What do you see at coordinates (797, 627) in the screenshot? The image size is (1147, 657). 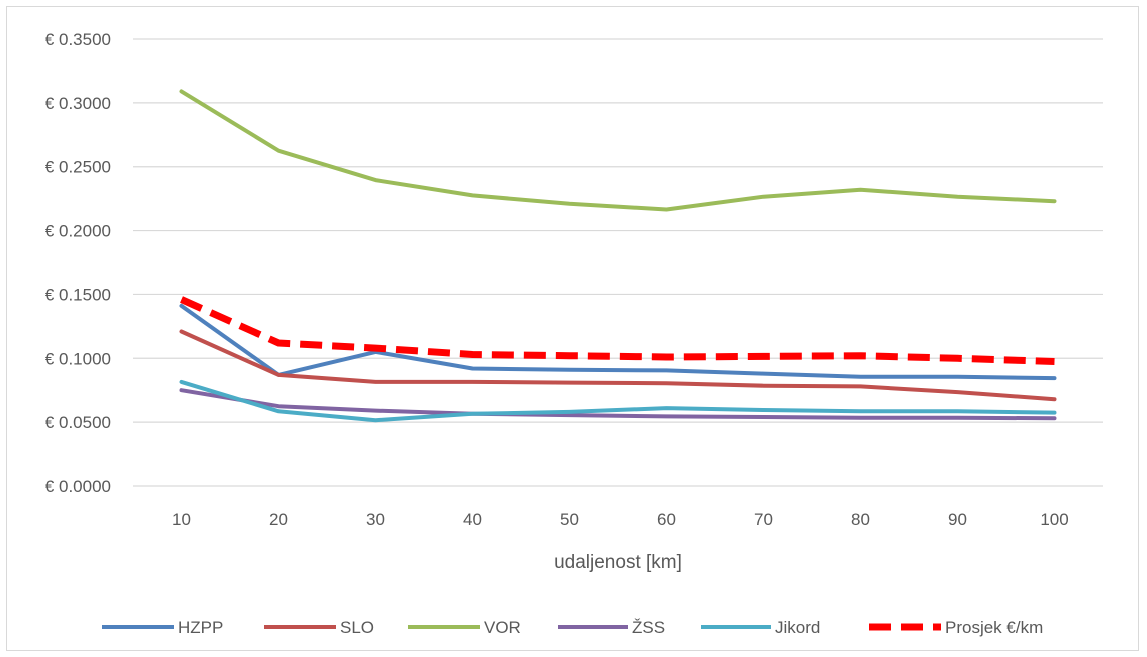 I see `legend-label: Jikord` at bounding box center [797, 627].